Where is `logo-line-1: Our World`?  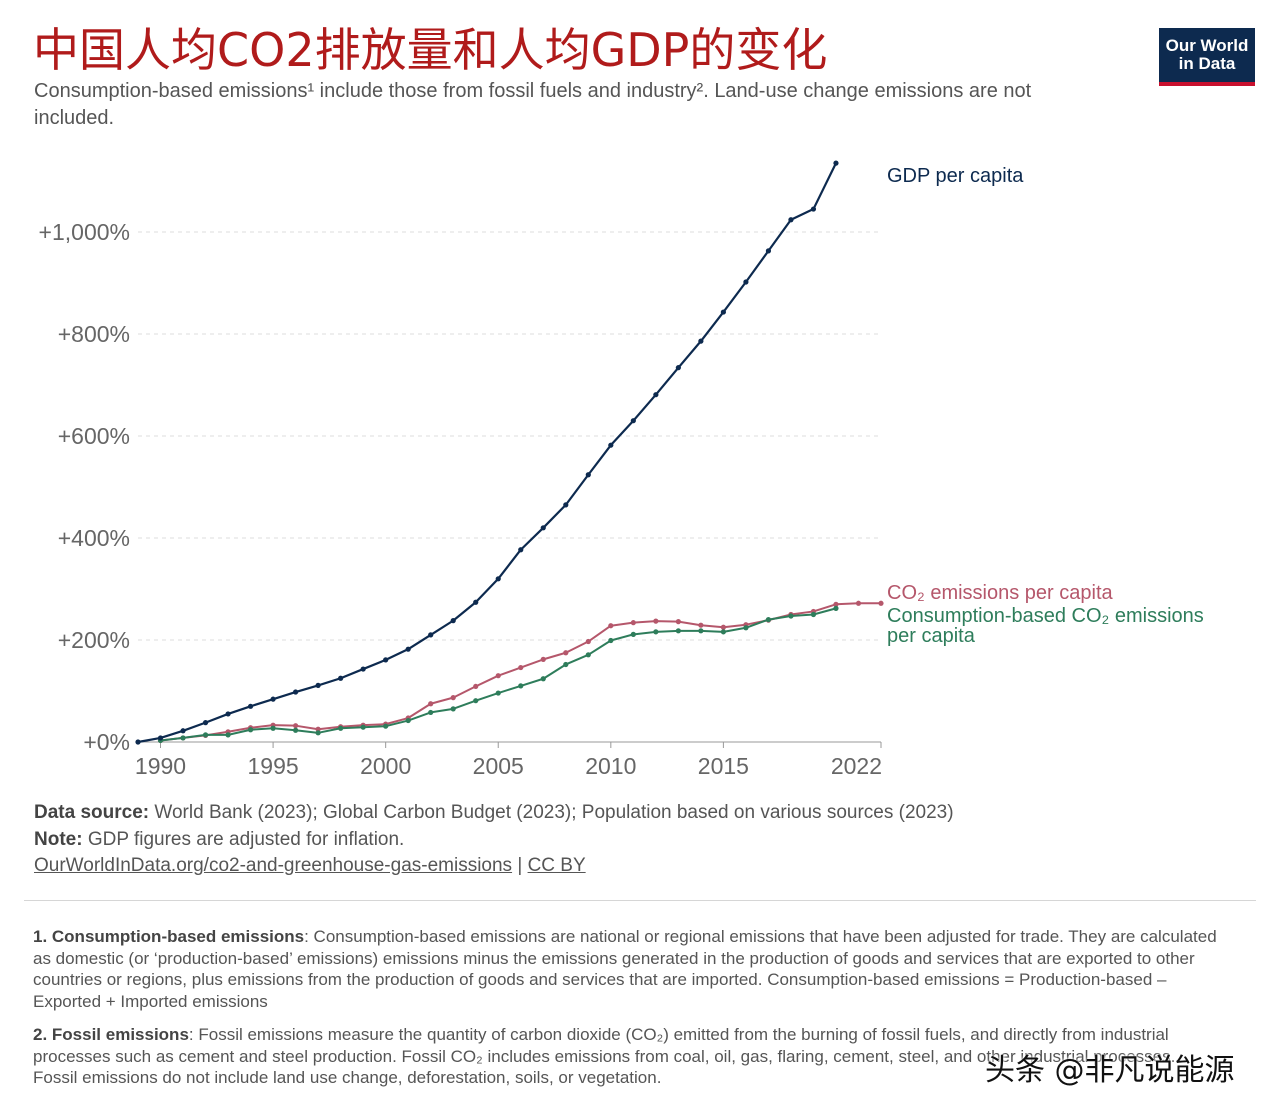
logo-line-1: Our World is located at coordinates (1207, 45).